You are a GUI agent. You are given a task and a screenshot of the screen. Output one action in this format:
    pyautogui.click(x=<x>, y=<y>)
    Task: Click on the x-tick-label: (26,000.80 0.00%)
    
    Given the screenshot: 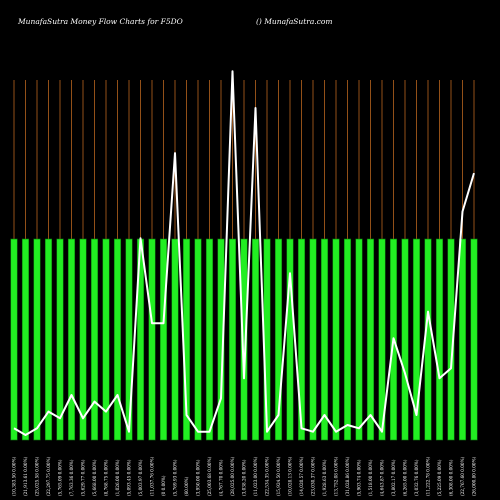 What is the action you would take?
    pyautogui.click(x=474, y=476)
    